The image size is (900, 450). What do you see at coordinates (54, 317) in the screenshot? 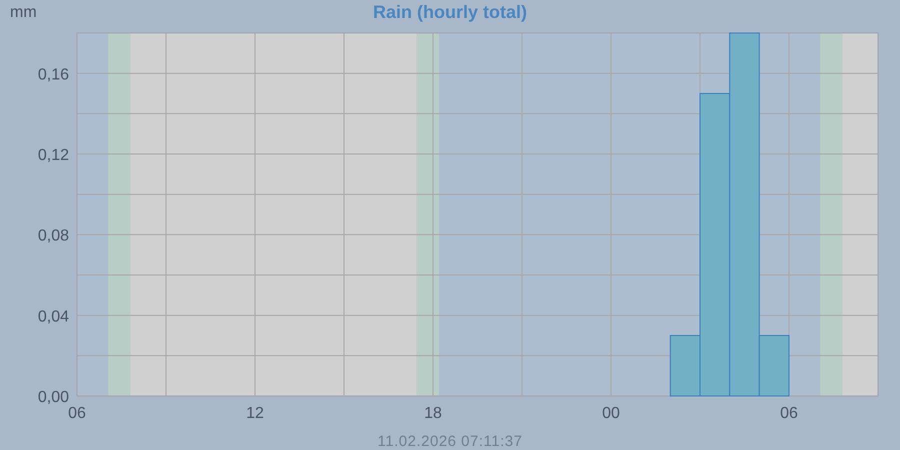
I see `y-tick-label: 0,04` at bounding box center [54, 317].